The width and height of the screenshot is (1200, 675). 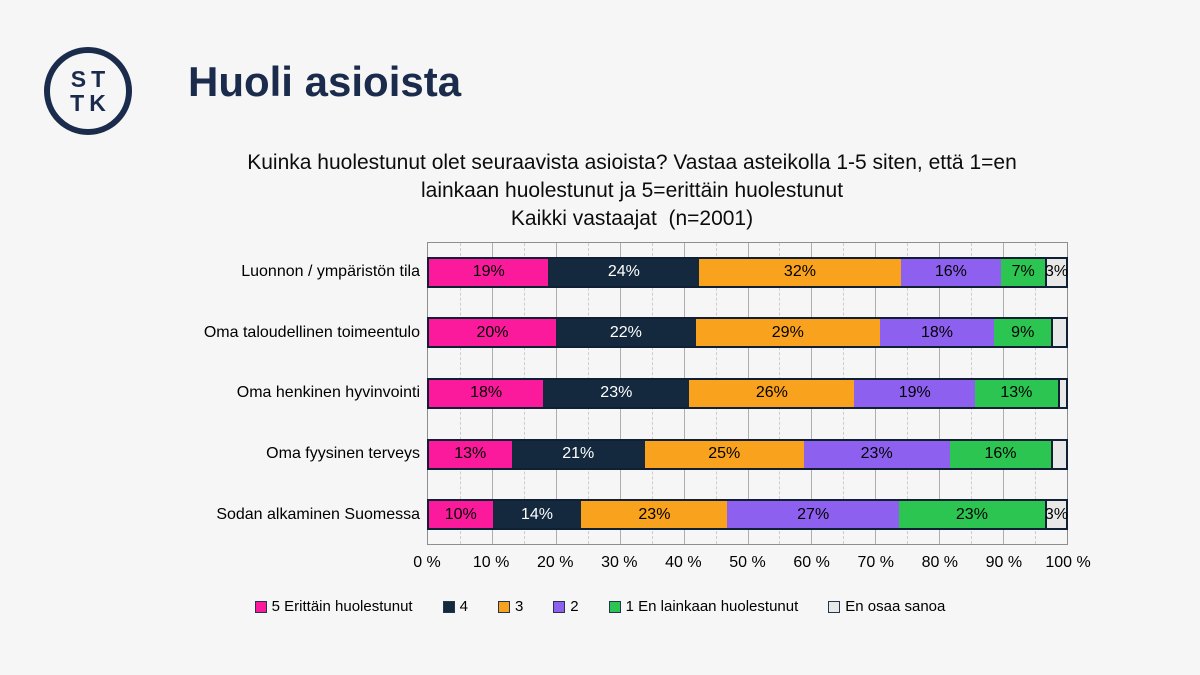 I want to click on x-tick-label: 10 %, so click(x=491, y=562).